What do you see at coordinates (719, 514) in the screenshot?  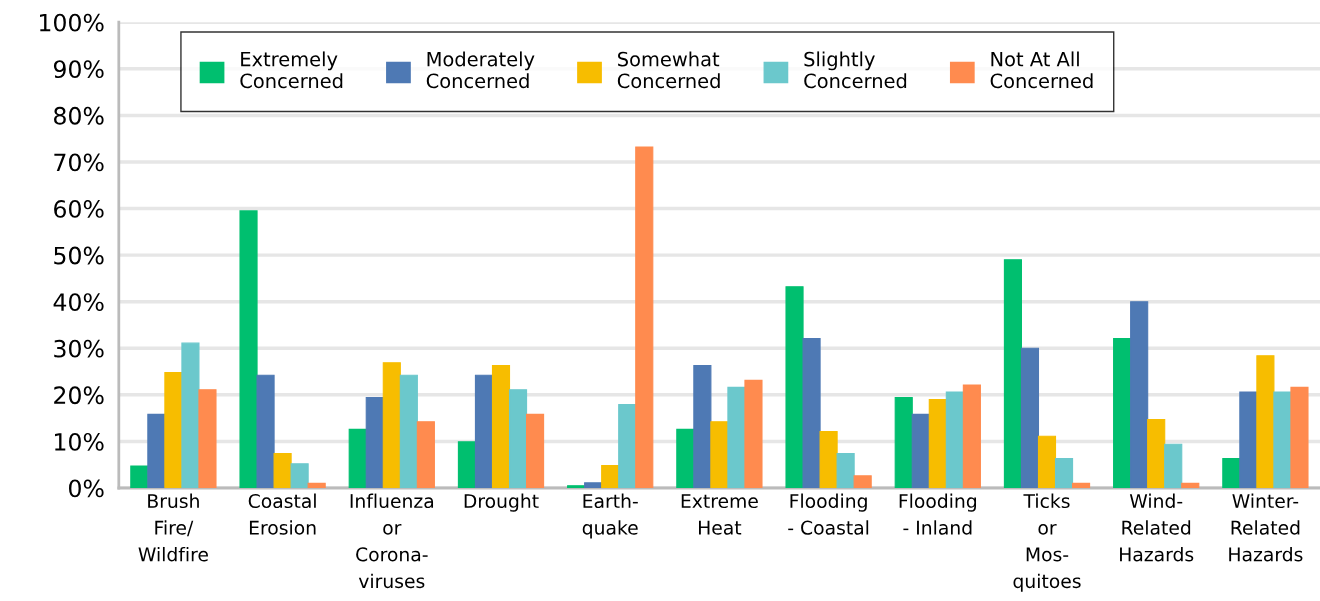 I see `x-tick-label: Extreme Heat` at bounding box center [719, 514].